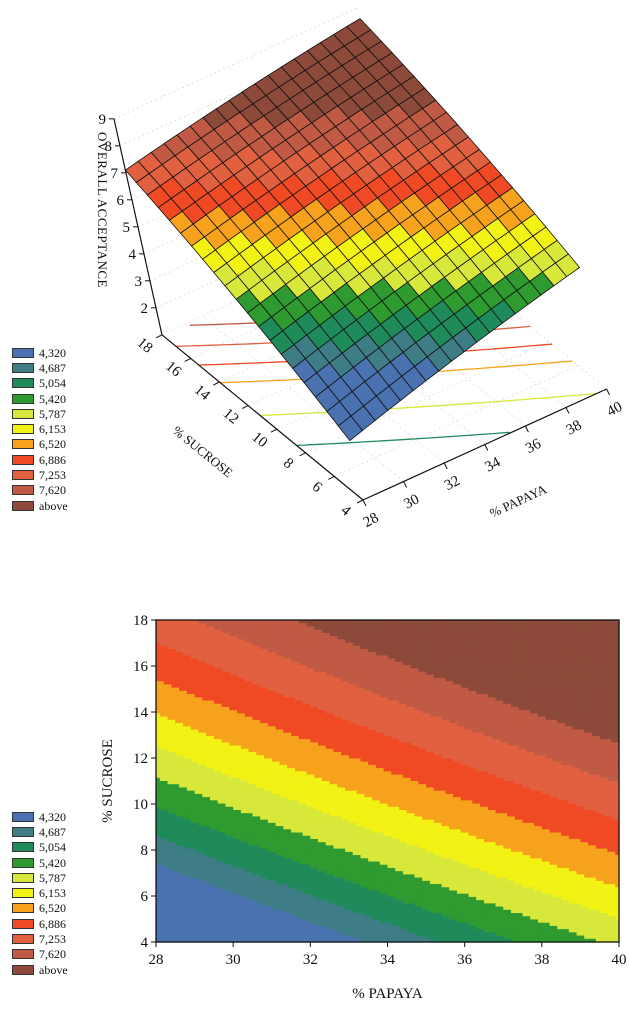  Describe the element at coordinates (53, 506) in the screenshot. I see `surface-legend-label: above` at that location.